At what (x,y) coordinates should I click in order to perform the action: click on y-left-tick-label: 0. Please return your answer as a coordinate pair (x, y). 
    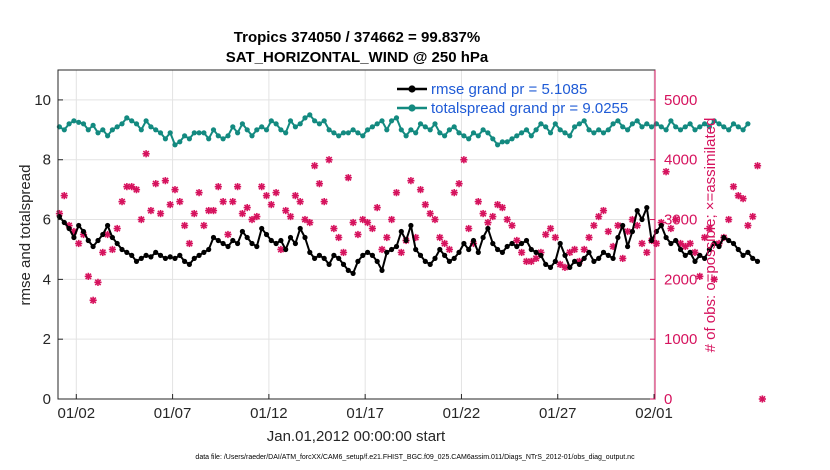
    Looking at the image, I should click on (47, 399).